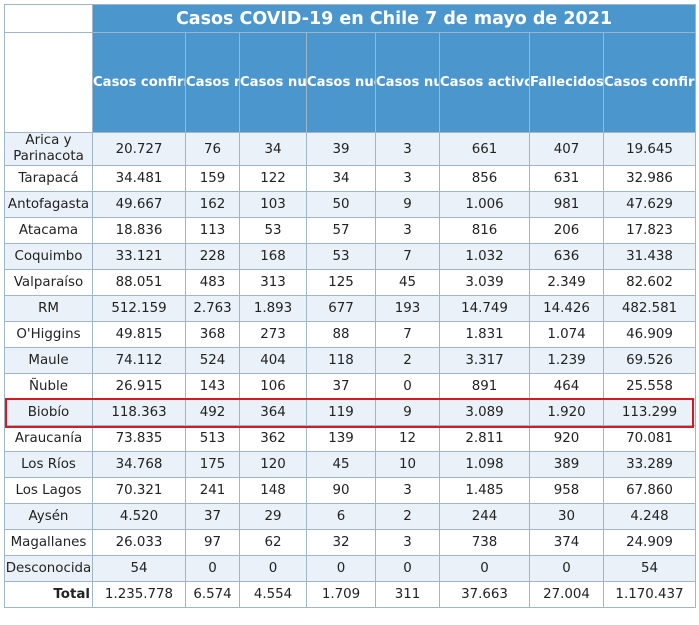 Image resolution: width=699 pixels, height=625 pixels. I want to click on value-cell: 244, so click(484, 516).